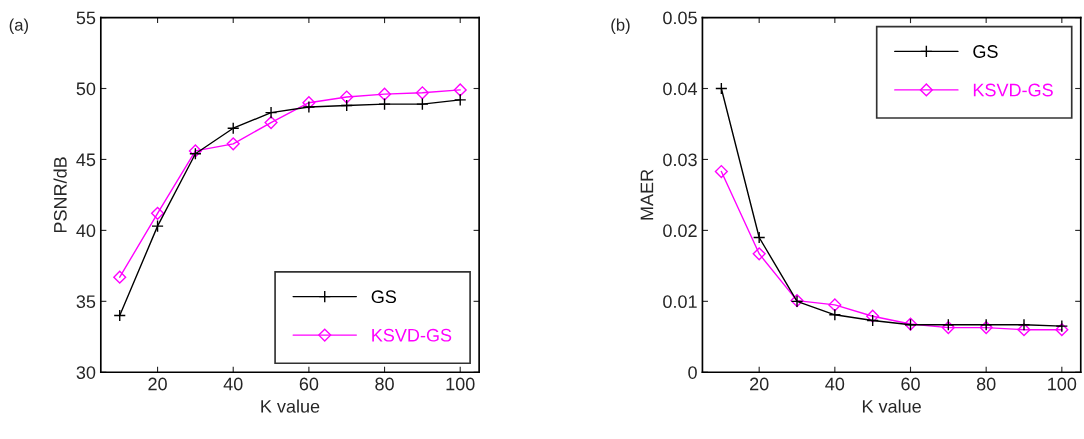 The height and width of the screenshot is (439, 1084). I want to click on y-tick-label: 0, so click(692, 372).